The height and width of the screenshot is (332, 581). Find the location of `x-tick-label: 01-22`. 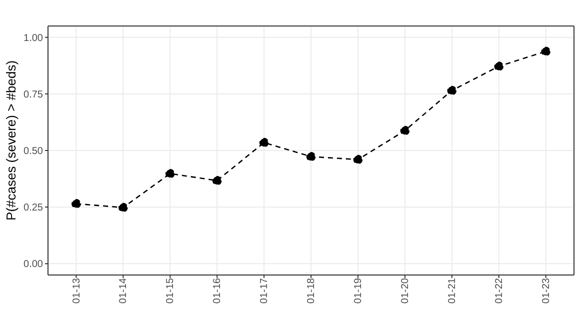

x-tick-label: 01-22 is located at coordinates (499, 291).